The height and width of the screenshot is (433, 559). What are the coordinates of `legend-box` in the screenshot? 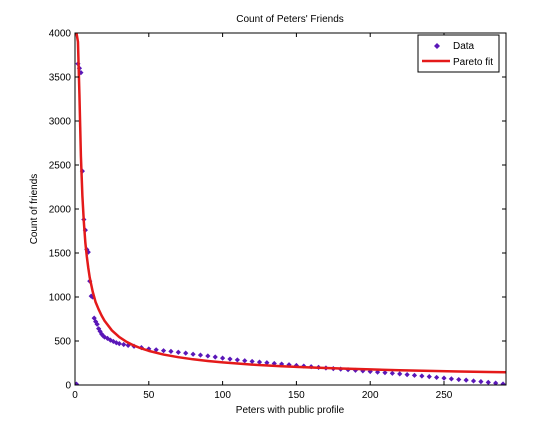 It's located at (458, 53).